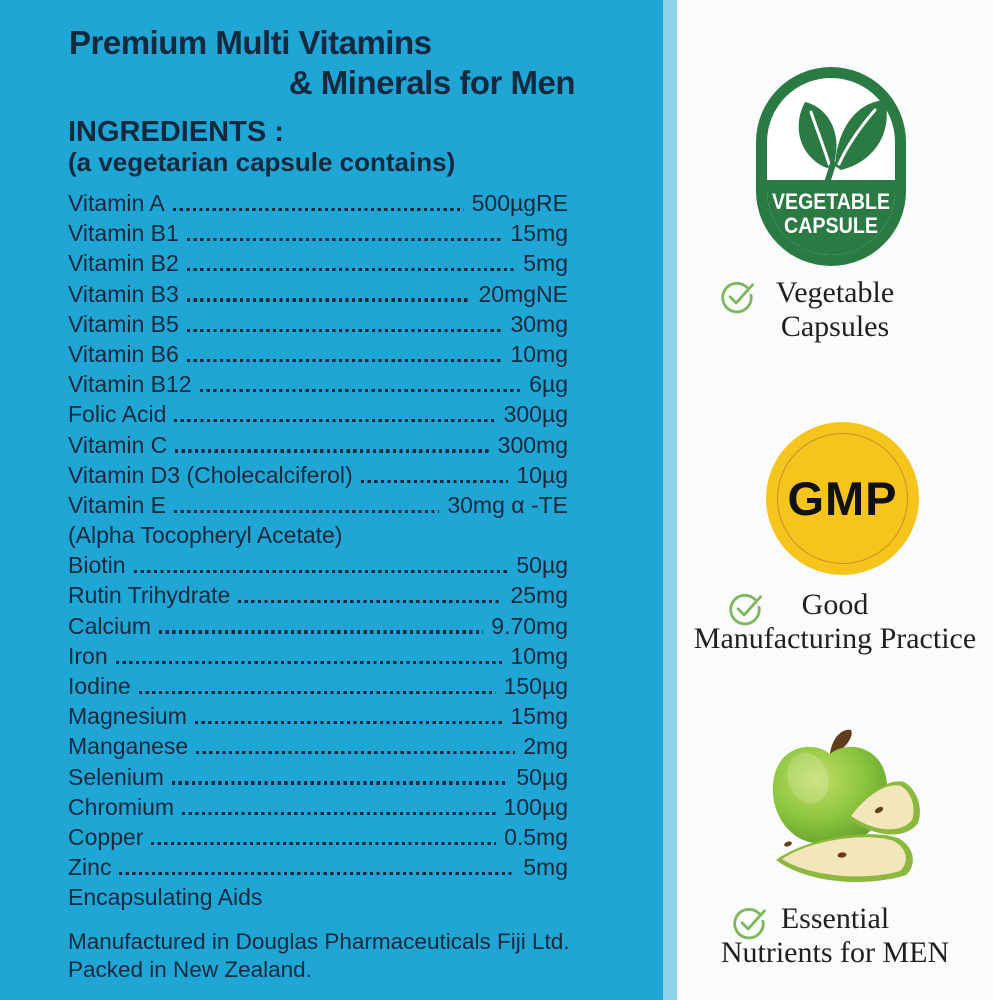  Describe the element at coordinates (318, 686) in the screenshot. I see `ingredient-row: Iodine 150µg` at that location.